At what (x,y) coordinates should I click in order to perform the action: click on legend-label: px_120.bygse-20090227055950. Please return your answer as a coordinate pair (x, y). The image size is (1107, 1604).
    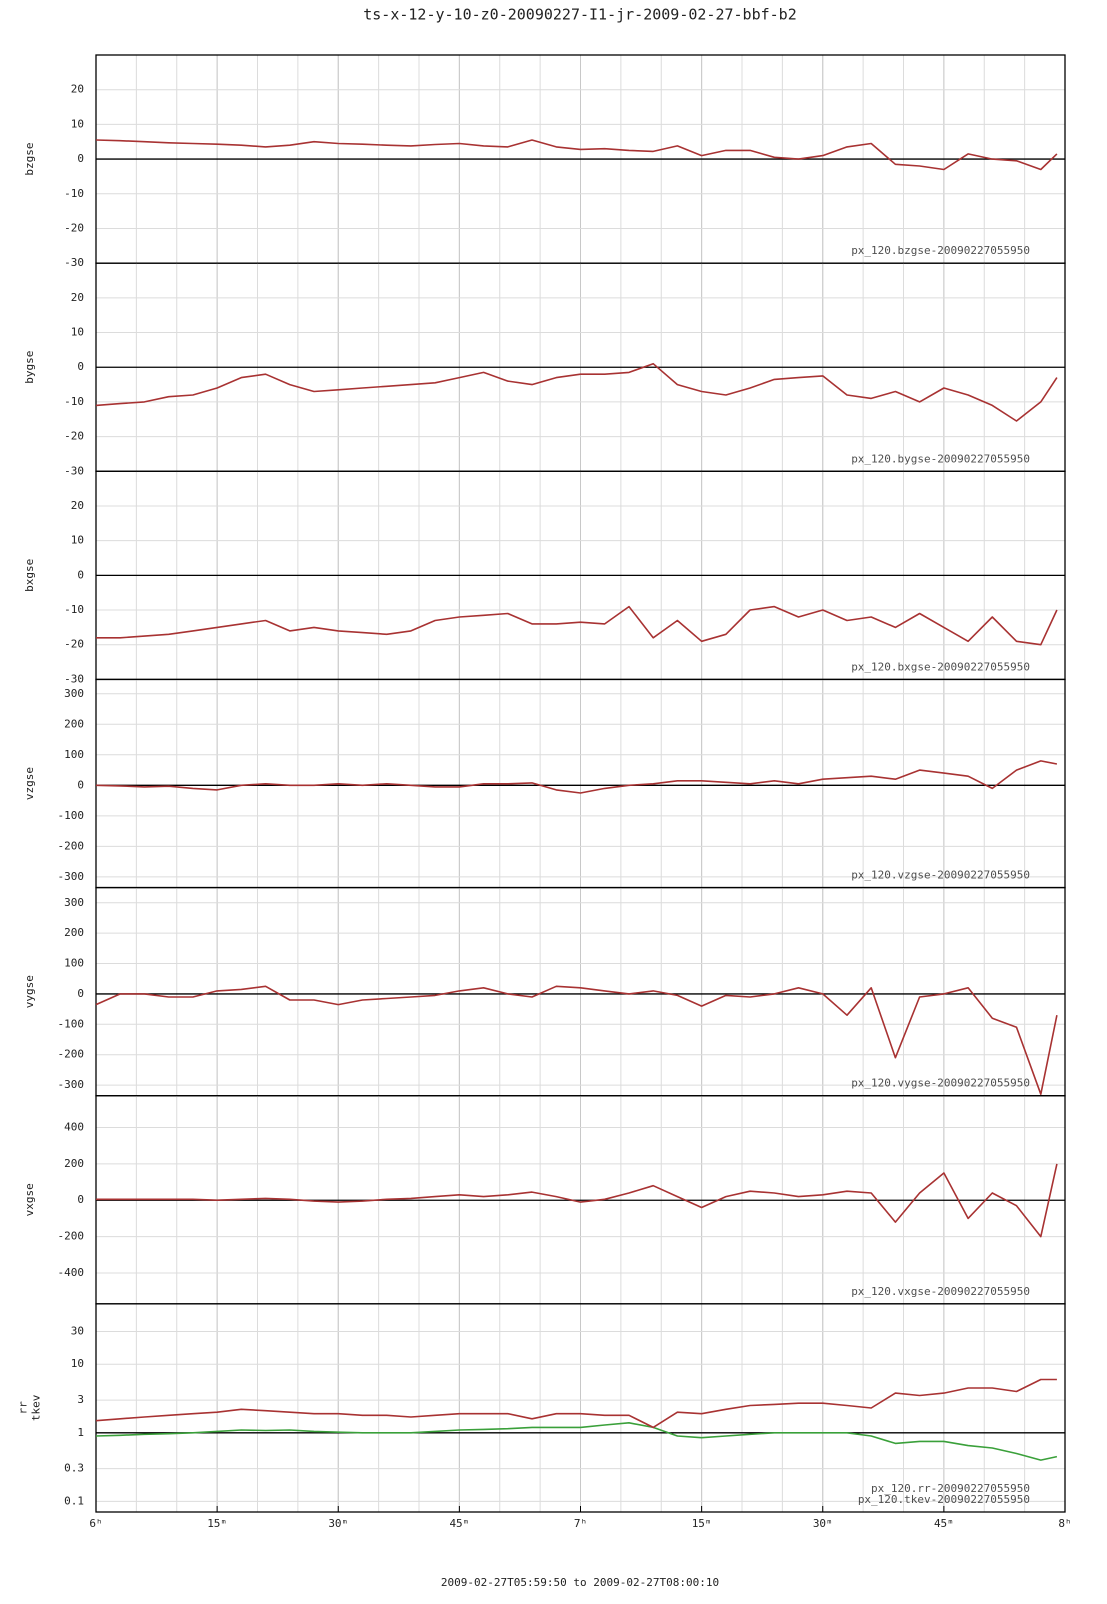
    Looking at the image, I should click on (940, 458).